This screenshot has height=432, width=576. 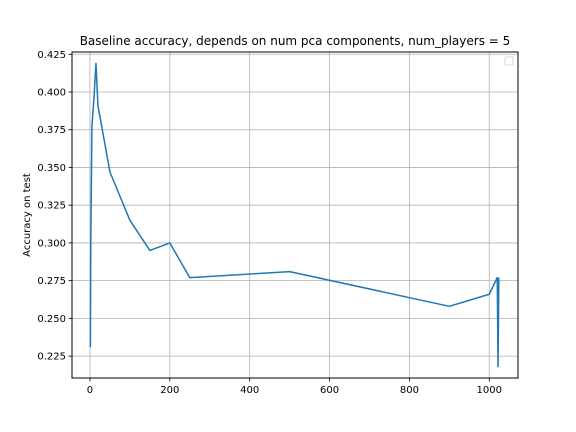 I want to click on y-tick-label: 0.275, so click(x=51, y=281).